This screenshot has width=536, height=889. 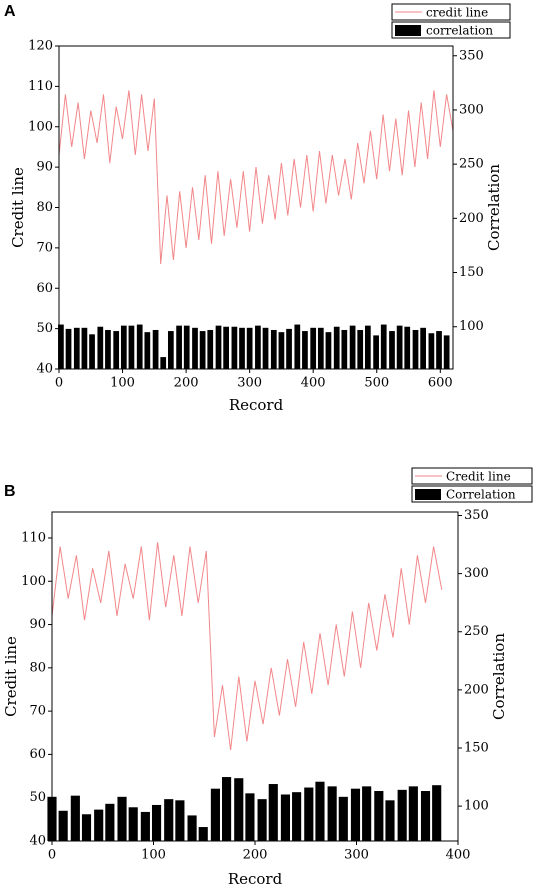 What do you see at coordinates (457, 13) in the screenshot?
I see `legend-label: credit line` at bounding box center [457, 13].